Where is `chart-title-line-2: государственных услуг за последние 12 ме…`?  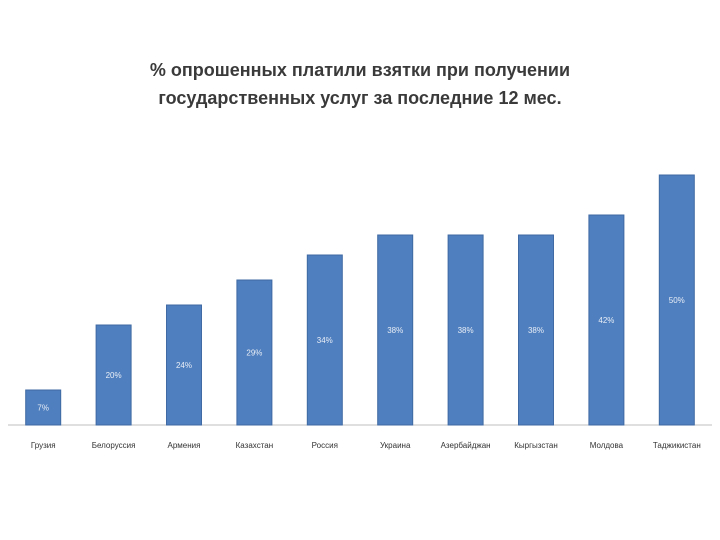 chart-title-line-2: государственных услуг за последние 12 ме… is located at coordinates (360, 98).